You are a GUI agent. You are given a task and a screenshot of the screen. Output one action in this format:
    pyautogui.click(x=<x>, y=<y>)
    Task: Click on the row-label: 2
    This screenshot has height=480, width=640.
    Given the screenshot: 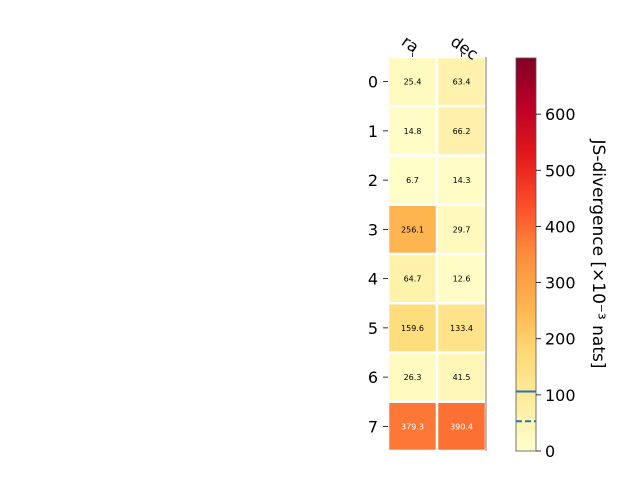 What is the action you would take?
    pyautogui.click(x=373, y=180)
    